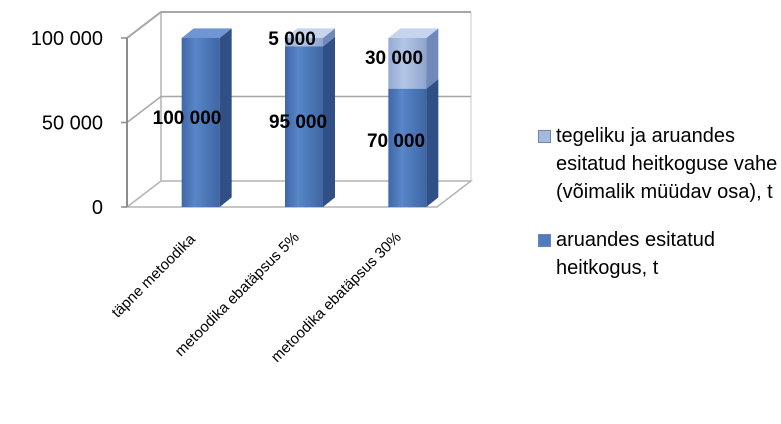 The width and height of the screenshot is (781, 424). Describe the element at coordinates (636, 254) in the screenshot. I see `legend-label-reported: aruandes esitatud heitkogus, t` at that location.